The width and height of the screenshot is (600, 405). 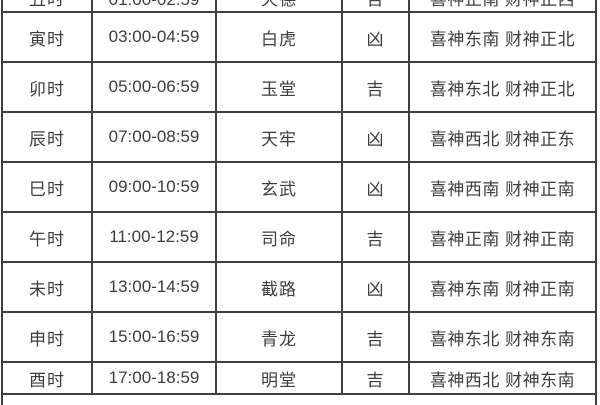 I want to click on table-row: 巳时 09:00-10:59 玄武 凶 喜神西南 财神正南, so click(x=299, y=188).